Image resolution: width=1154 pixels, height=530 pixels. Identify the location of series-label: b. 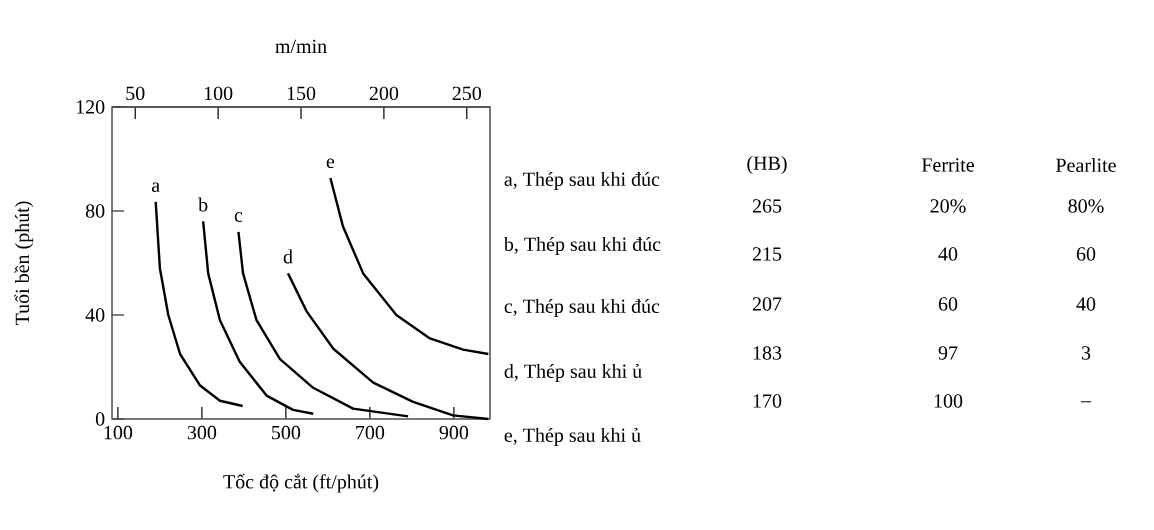
(203, 204).